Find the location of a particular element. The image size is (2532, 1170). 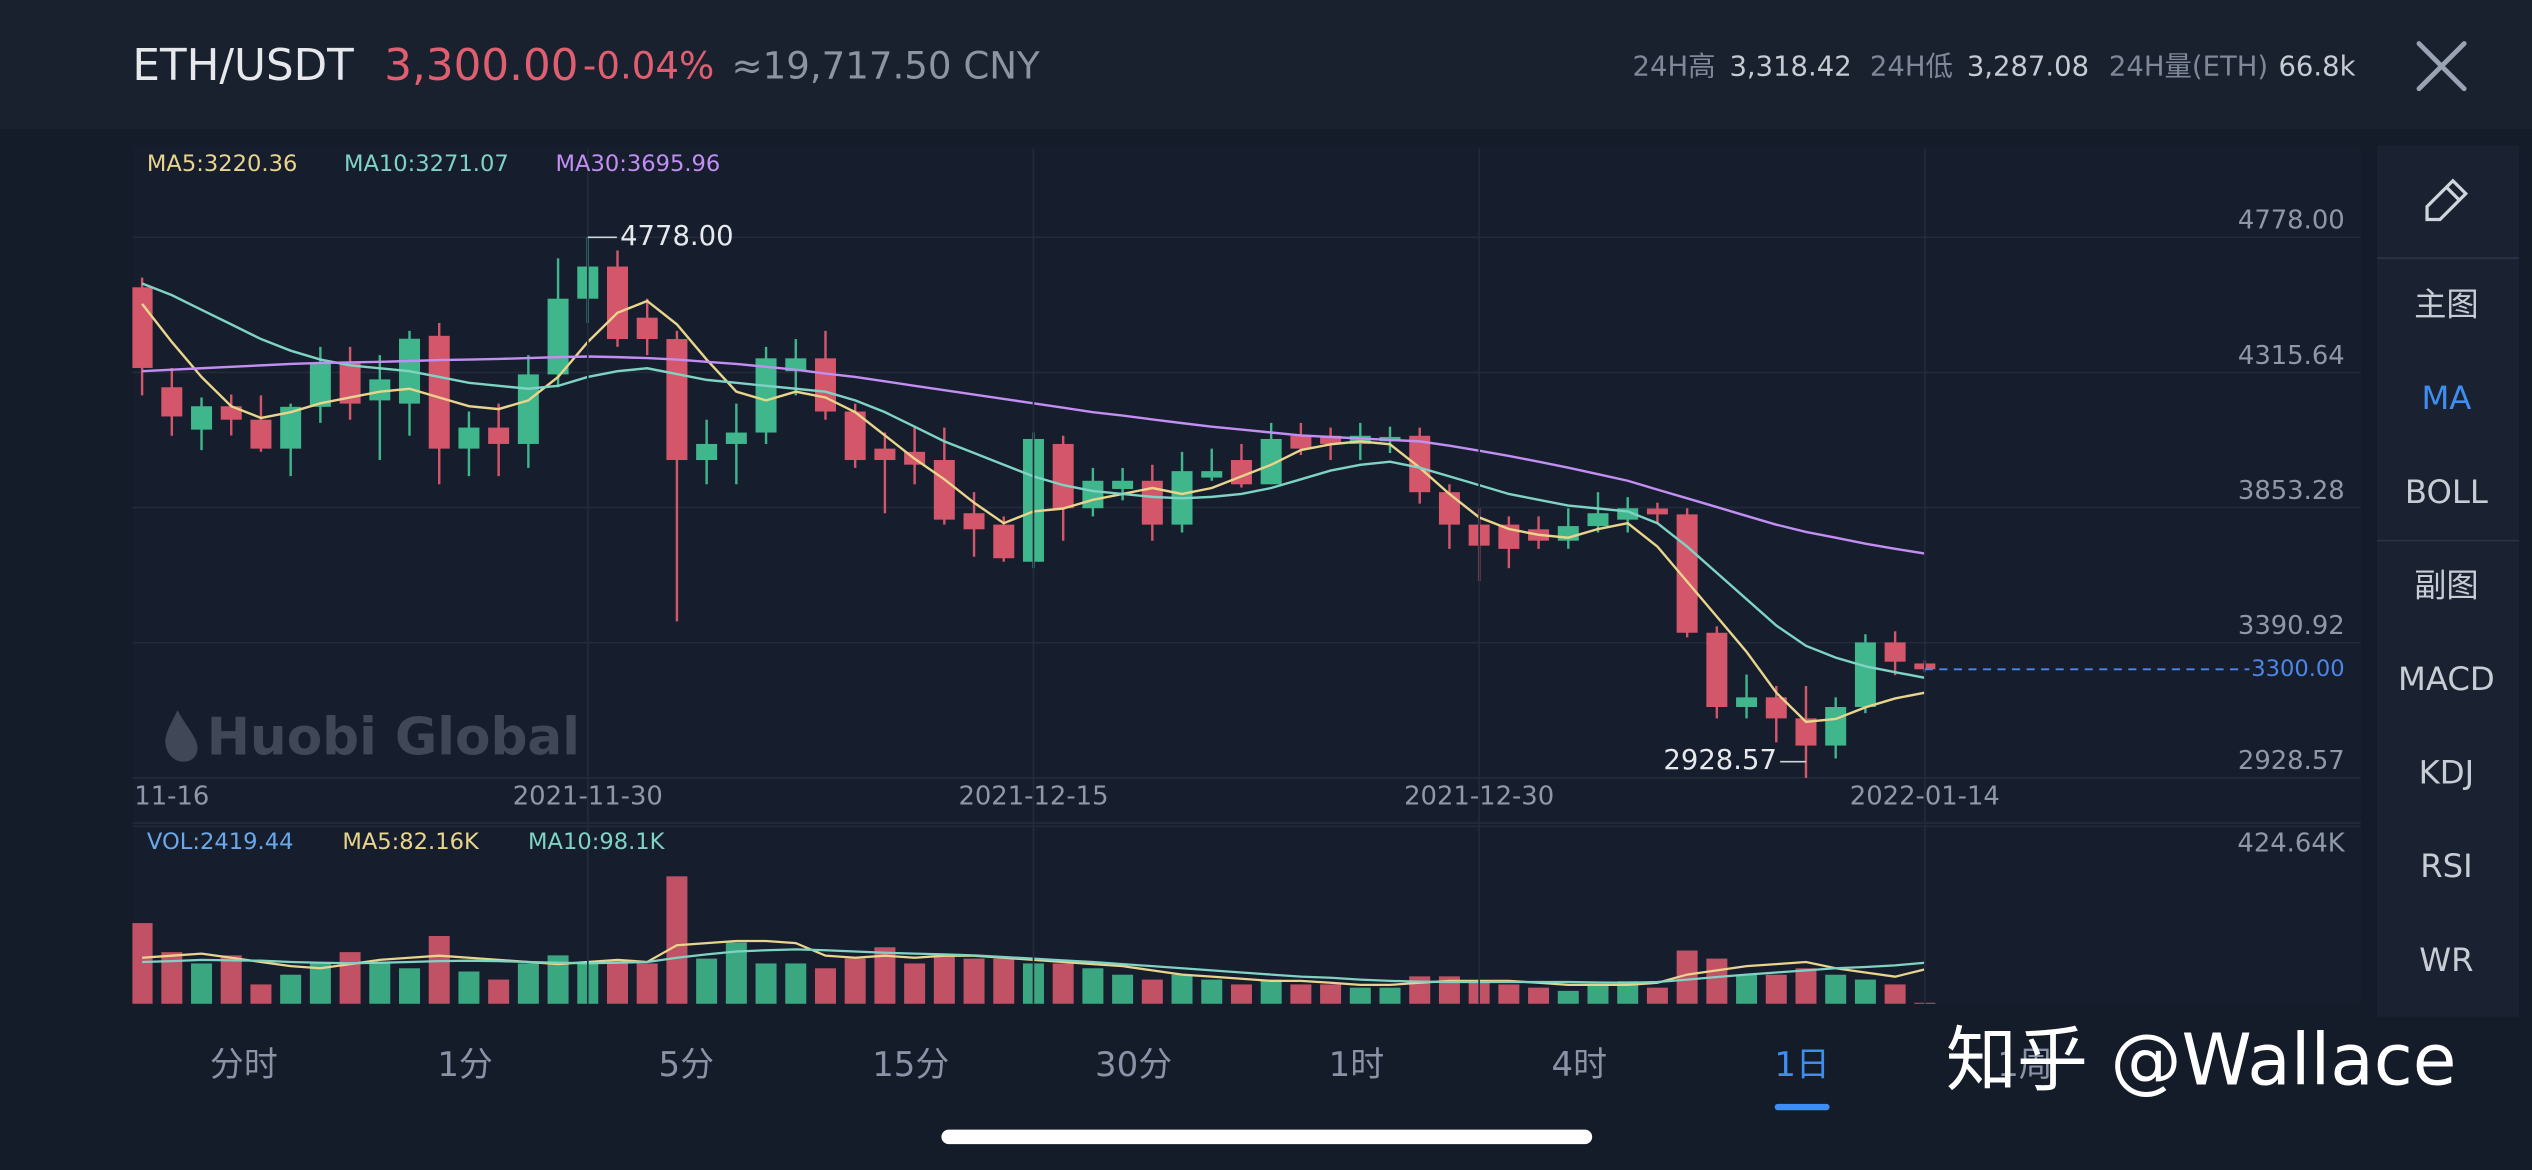

watermark: Huobi Global is located at coordinates (372, 738).